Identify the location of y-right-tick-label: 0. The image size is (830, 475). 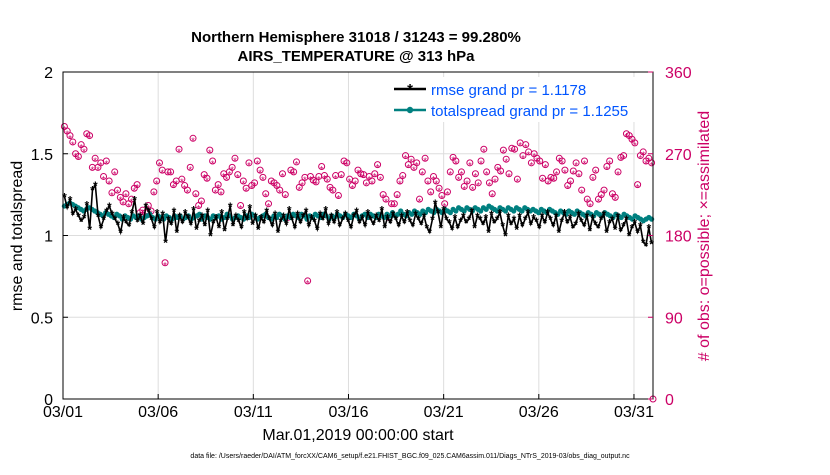
(669, 400).